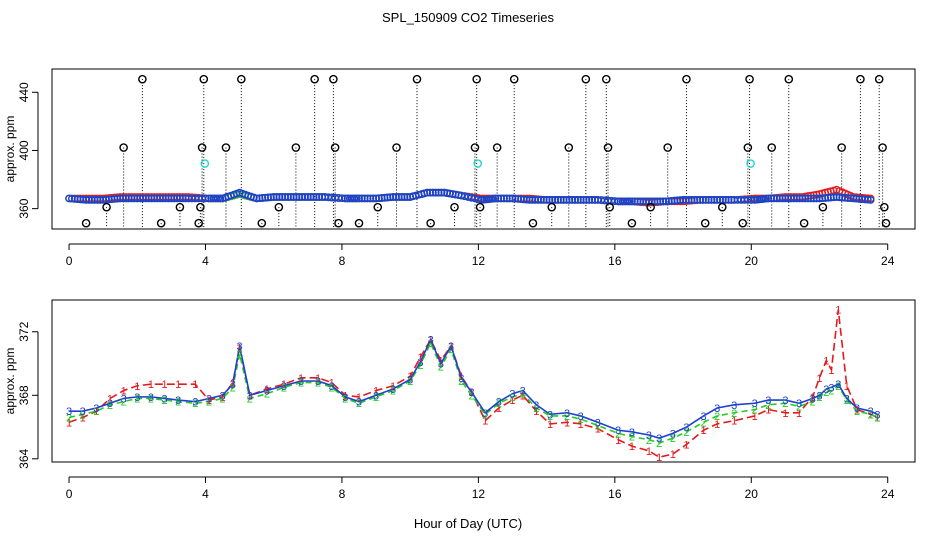 This screenshot has width=936, height=545. I want to click on x-tick-label: 0, so click(69, 261).